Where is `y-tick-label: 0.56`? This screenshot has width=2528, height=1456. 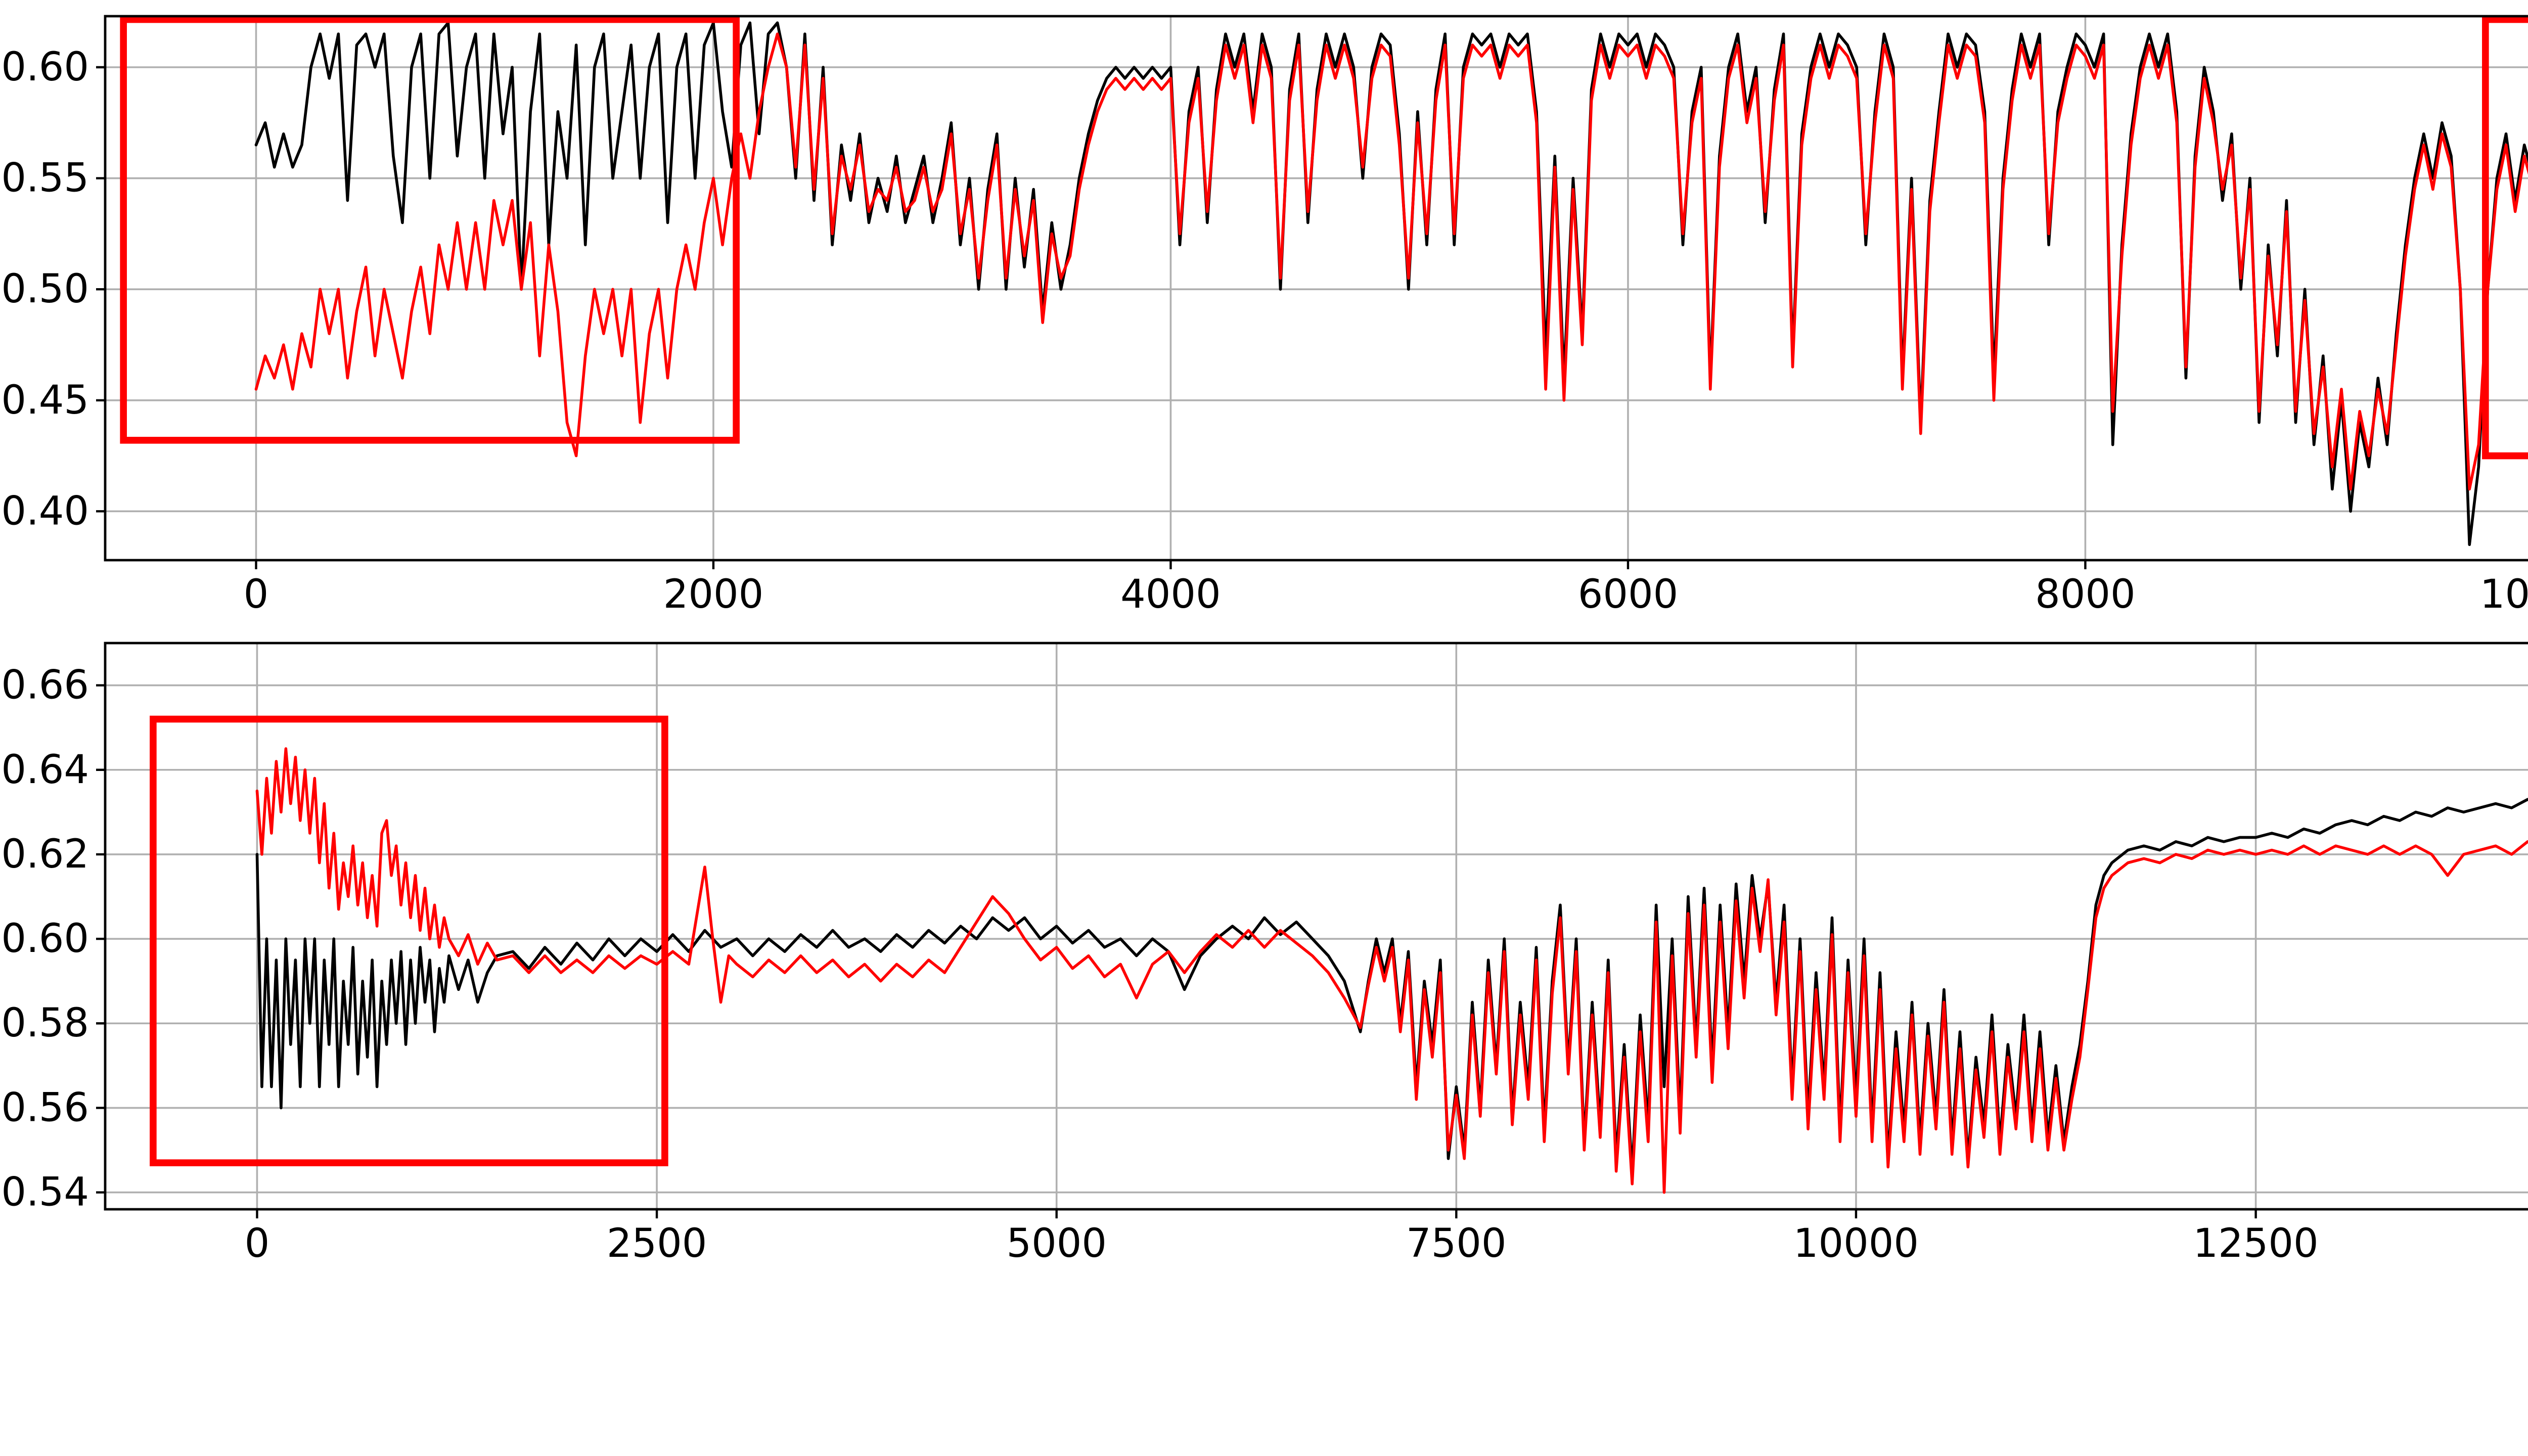 y-tick-label: 0.56 is located at coordinates (45, 1107).